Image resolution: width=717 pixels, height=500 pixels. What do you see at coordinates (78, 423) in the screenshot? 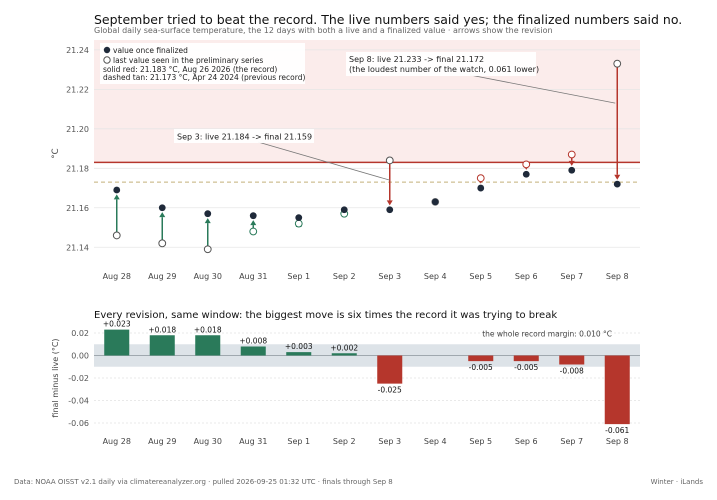
I see `bottom-y-tick: -0.06` at bounding box center [78, 423].